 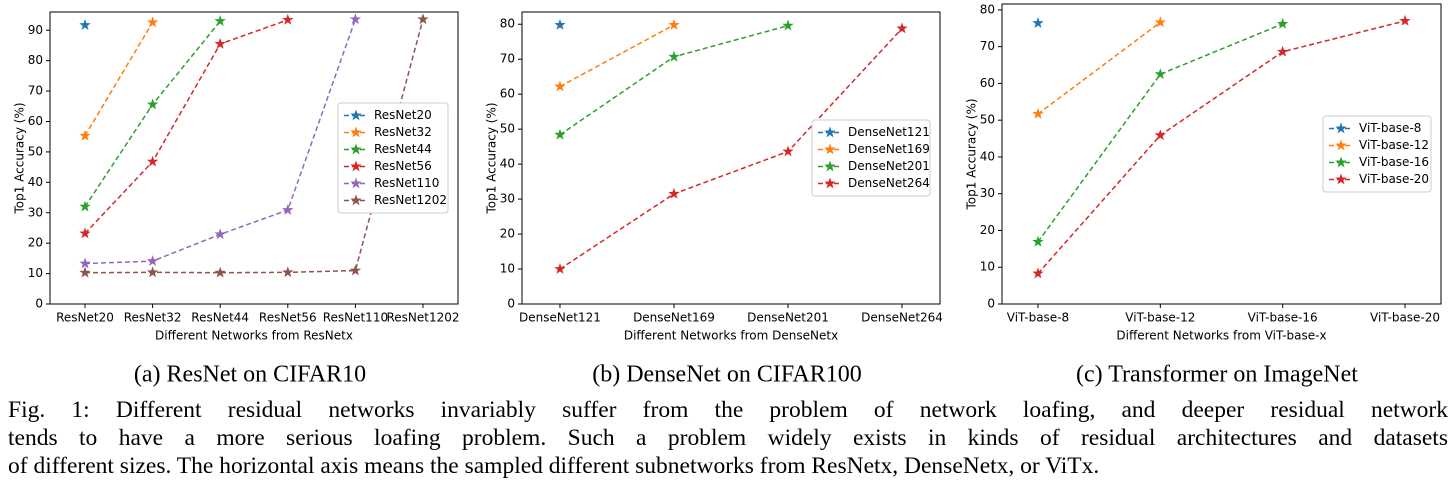 I want to click on legend-label: ViT-base-20, so click(x=1394, y=179).